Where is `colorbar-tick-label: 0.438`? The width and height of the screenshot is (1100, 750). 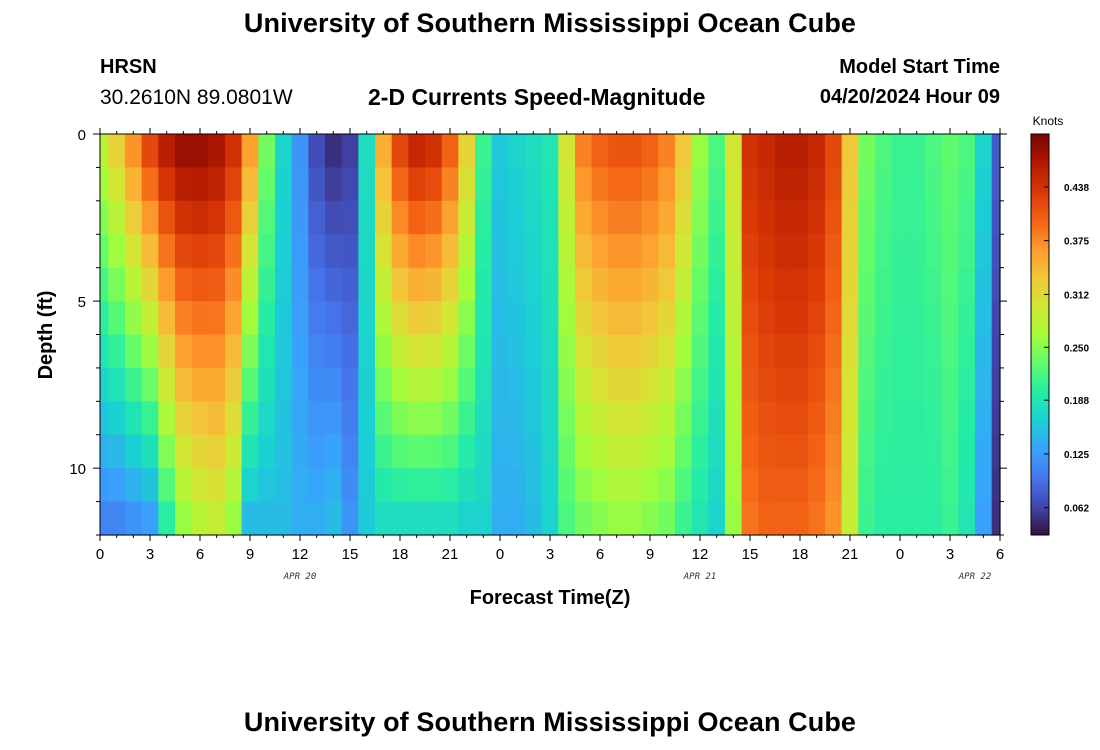
colorbar-tick-label: 0.438 is located at coordinates (1076, 188).